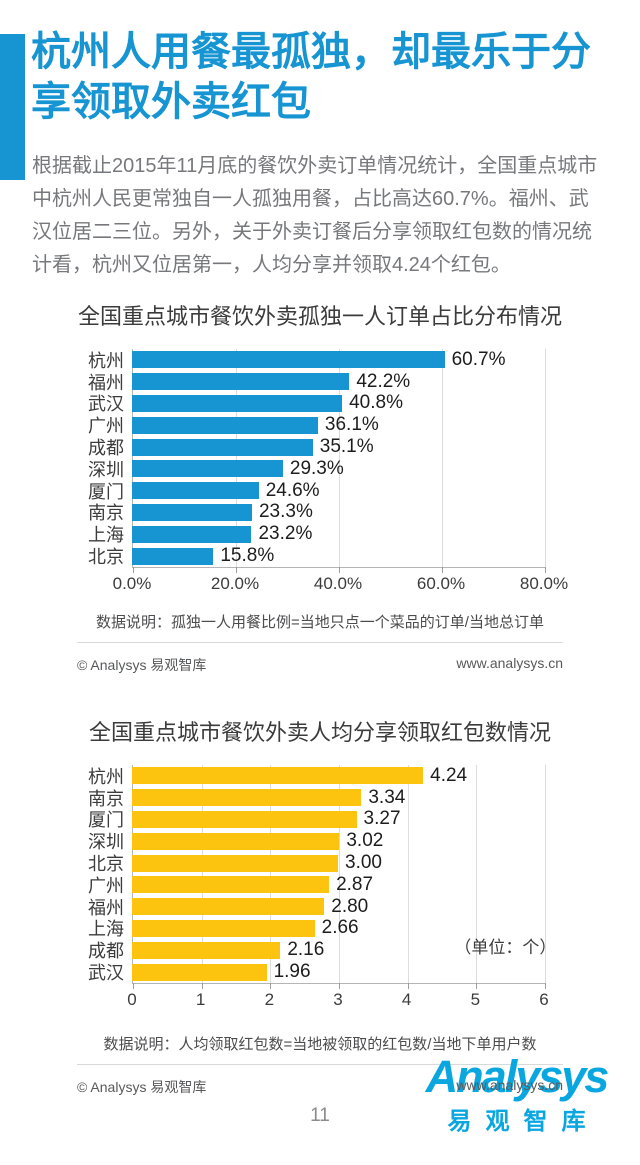  Describe the element at coordinates (320, 1115) in the screenshot. I see `page-number: 11` at that location.